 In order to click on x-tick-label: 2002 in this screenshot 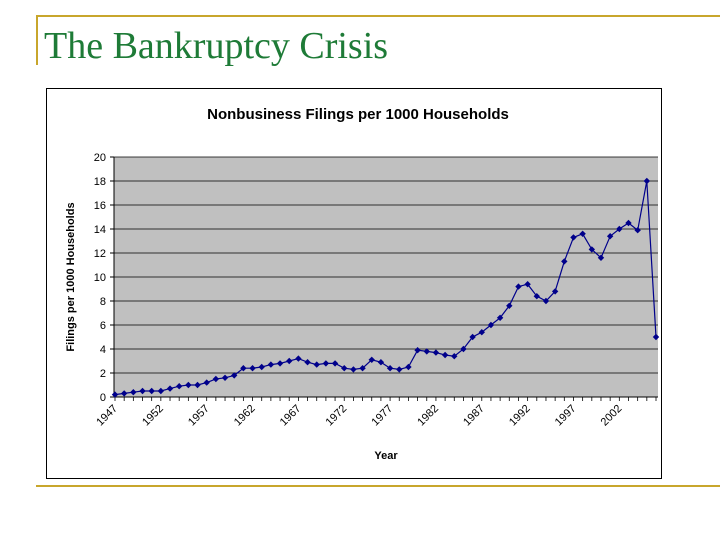, I will do `click(612, 416)`.